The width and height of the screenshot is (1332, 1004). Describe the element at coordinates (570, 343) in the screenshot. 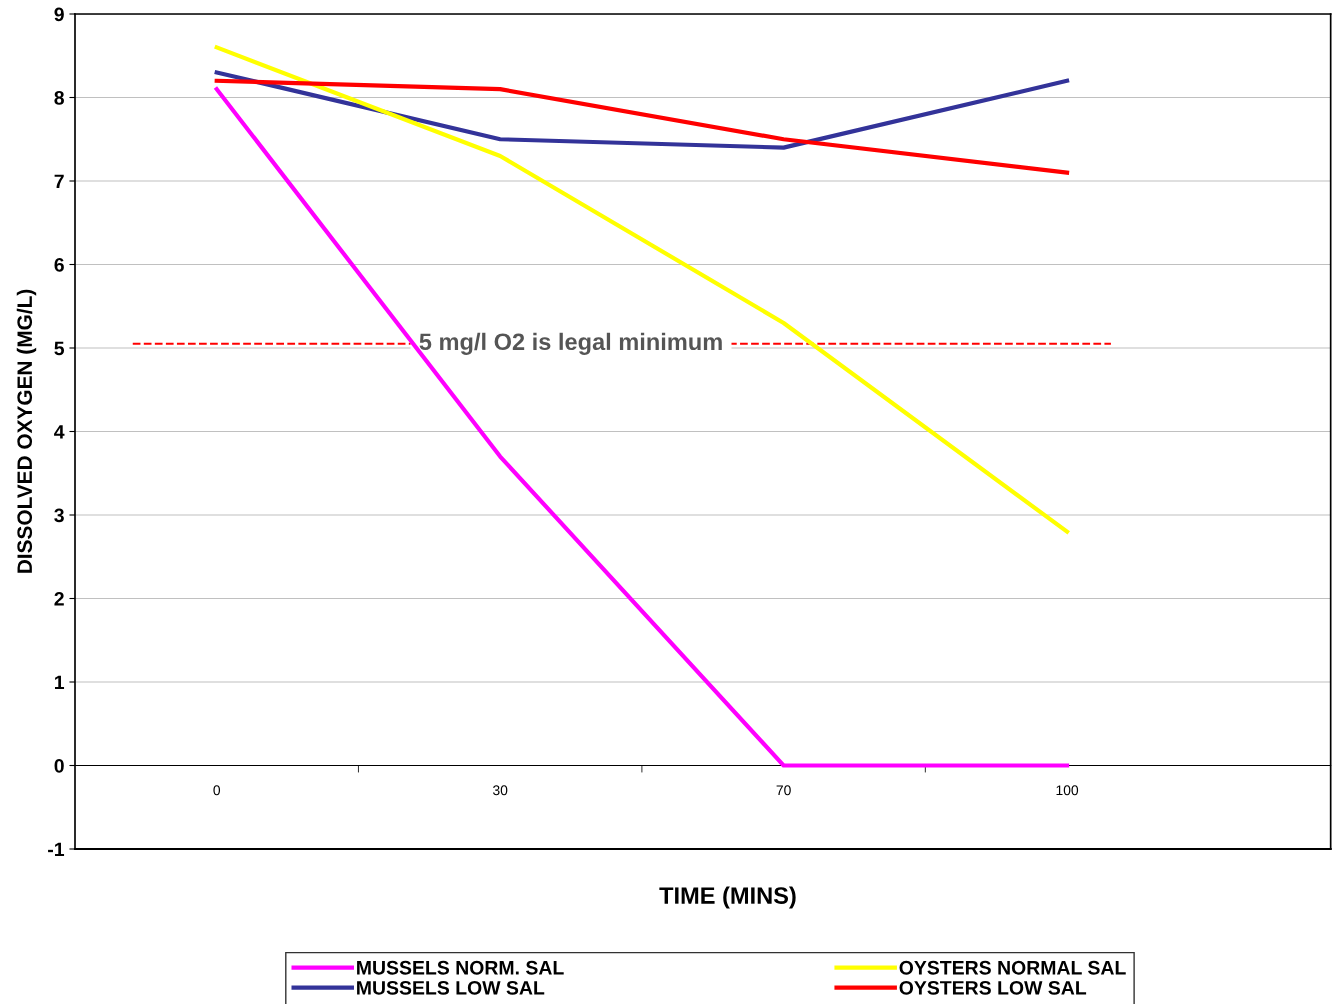

I see `ref-line-label: 5 mg/l O2 is legal minimum` at that location.